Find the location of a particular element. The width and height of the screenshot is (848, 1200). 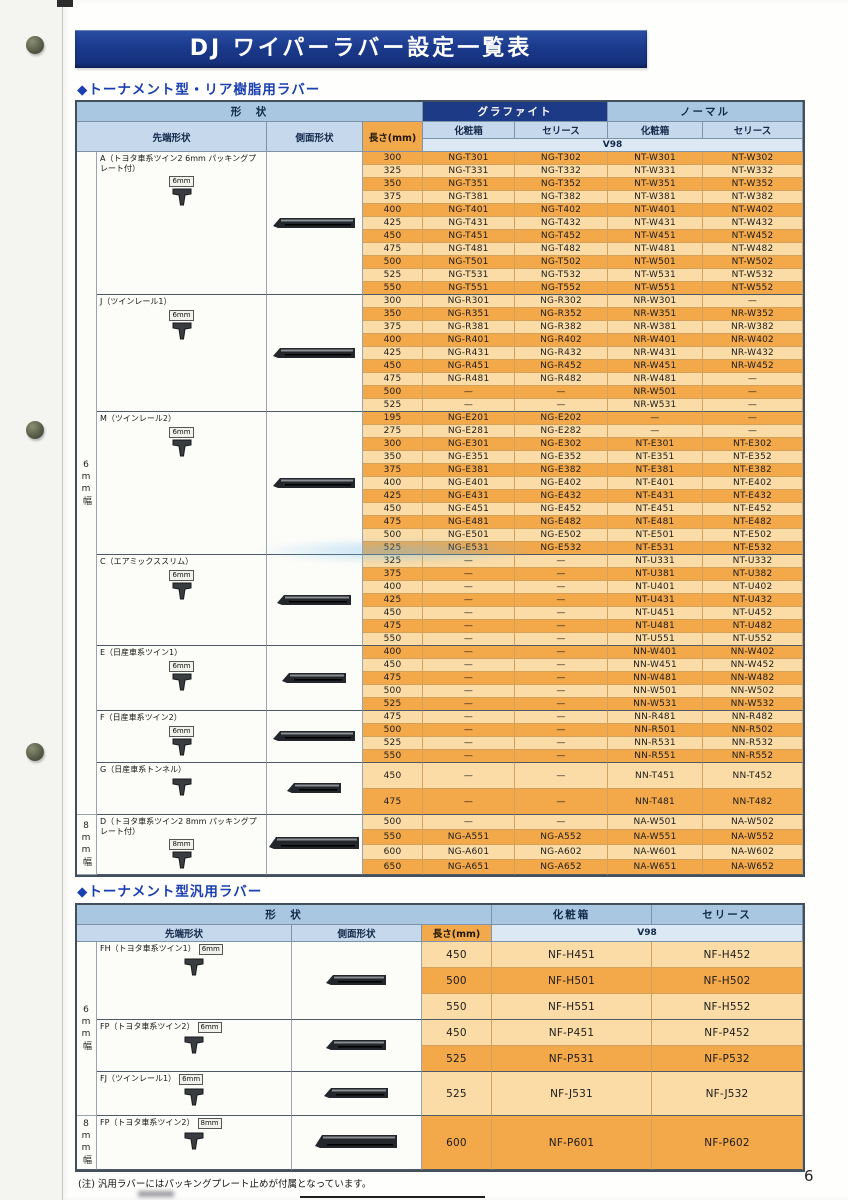

length-value: 195 is located at coordinates (393, 418).